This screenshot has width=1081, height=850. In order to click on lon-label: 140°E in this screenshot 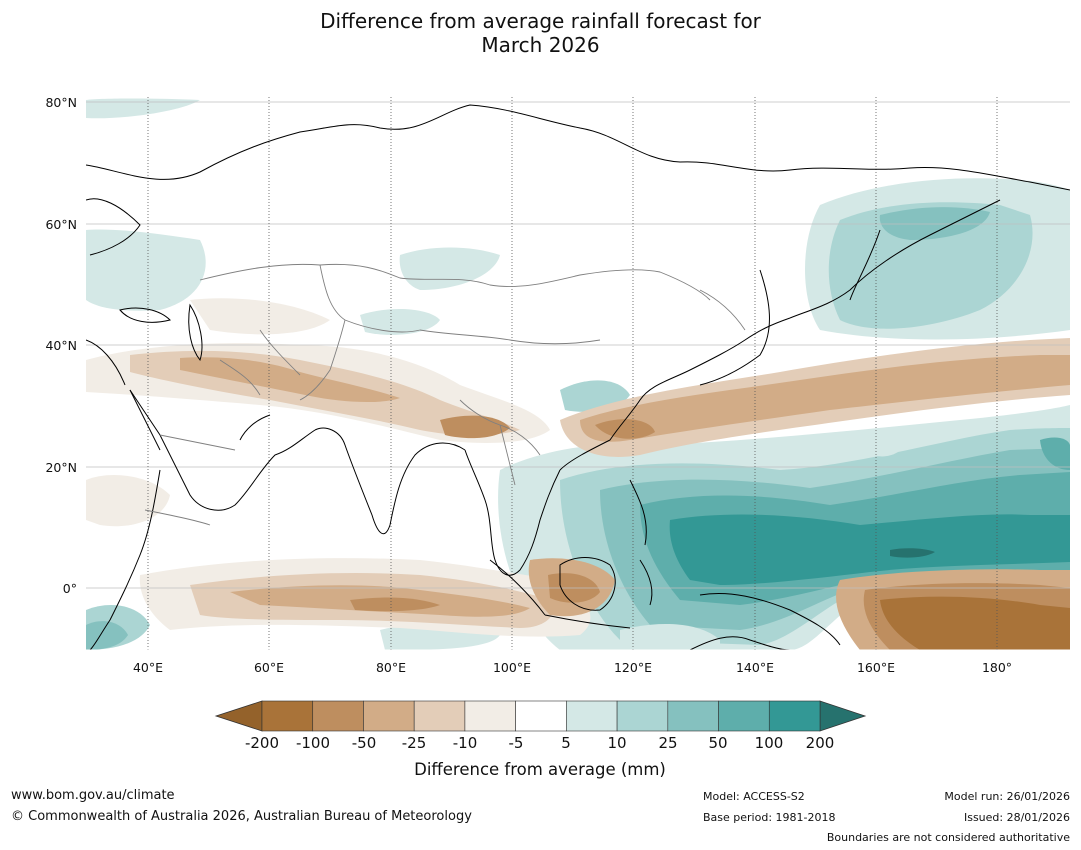, I will do `click(755, 667)`.